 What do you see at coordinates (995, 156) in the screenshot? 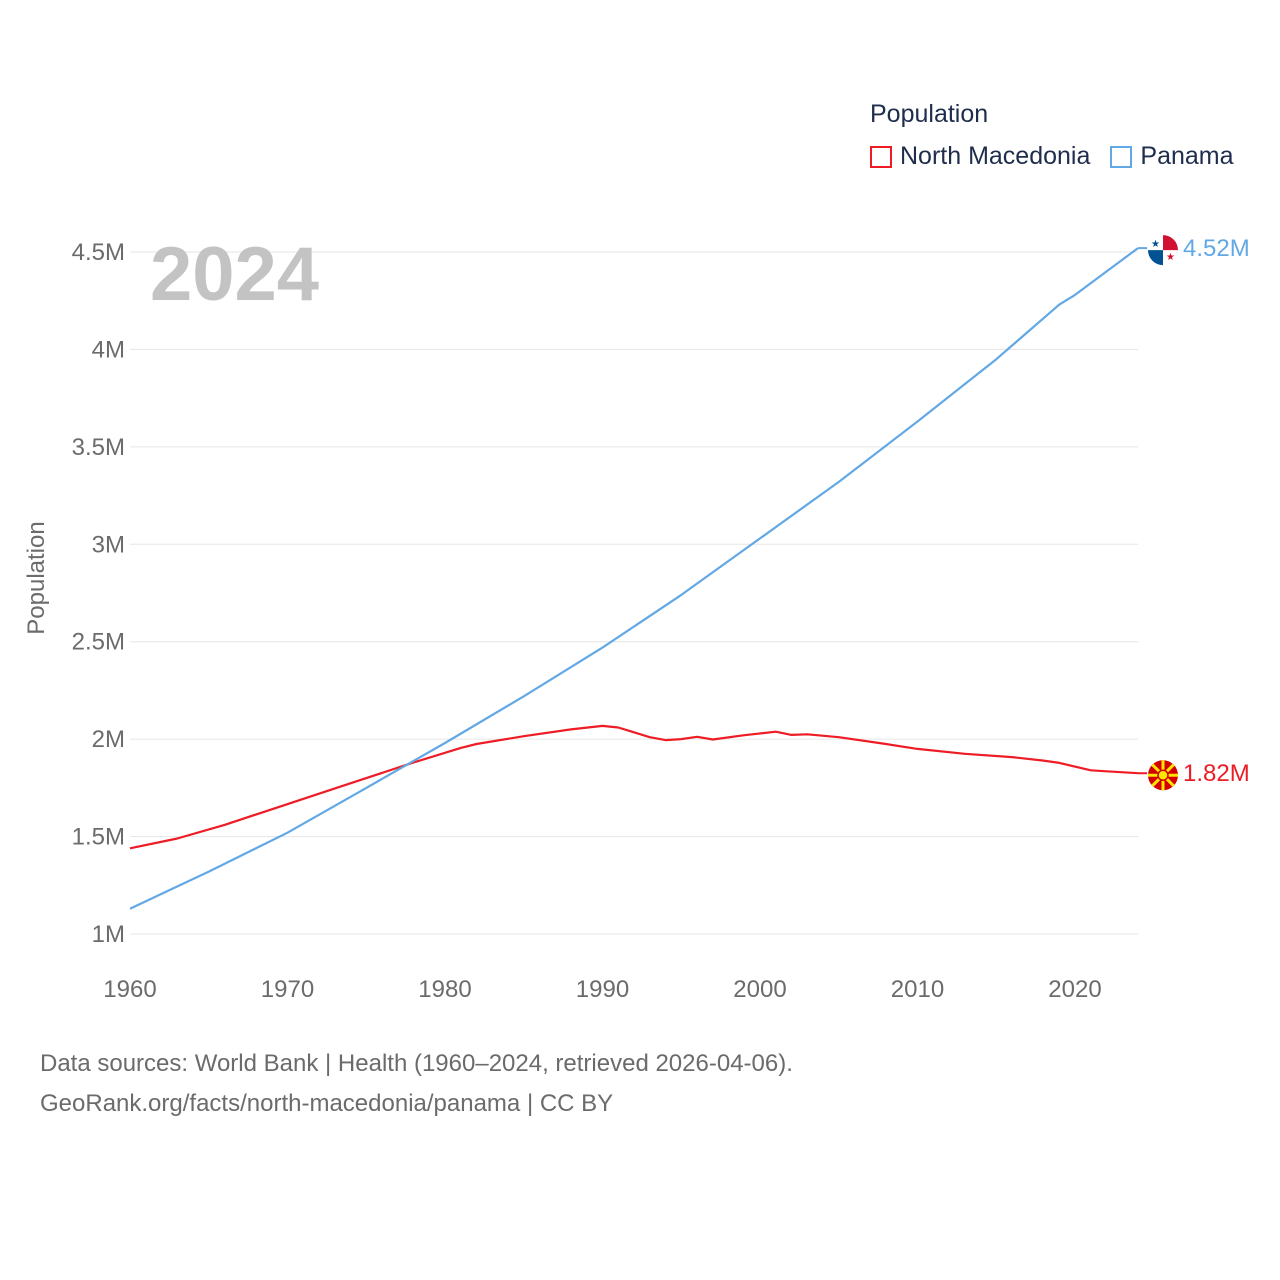
I see `legend-label-north-macedonia: North Macedonia` at bounding box center [995, 156].